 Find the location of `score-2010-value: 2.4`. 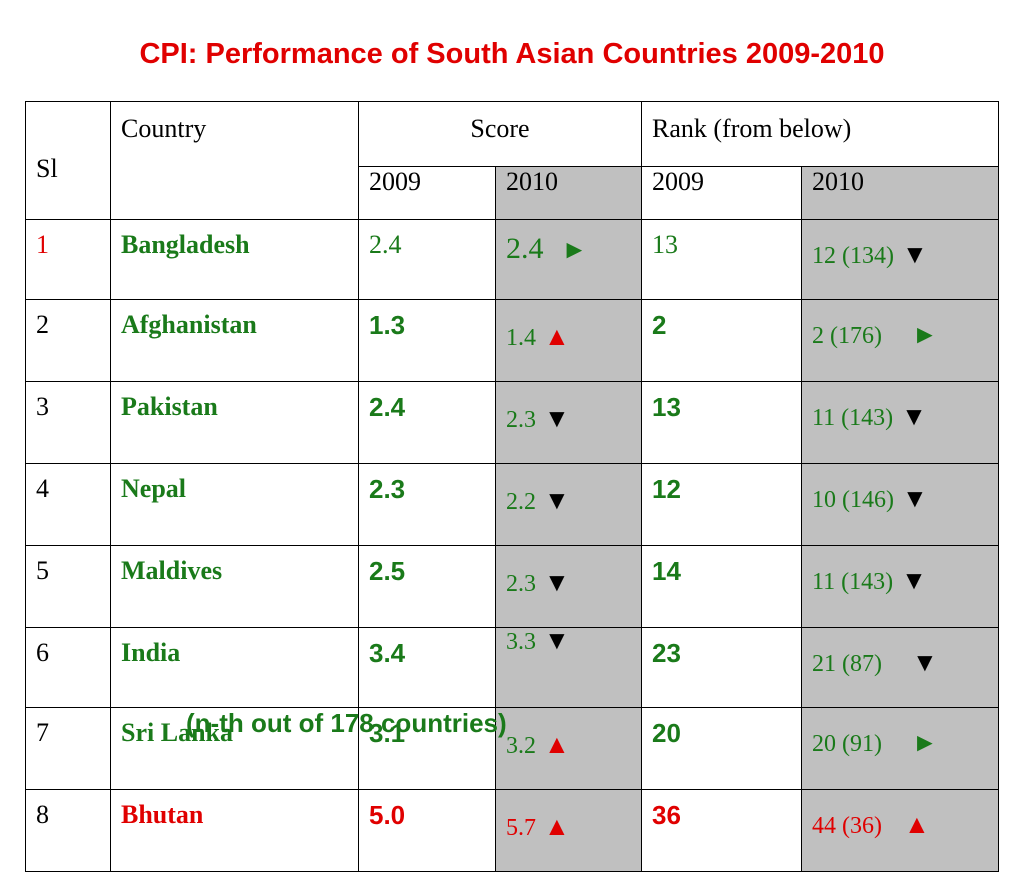

score-2010-value: 2.4 is located at coordinates (525, 248).